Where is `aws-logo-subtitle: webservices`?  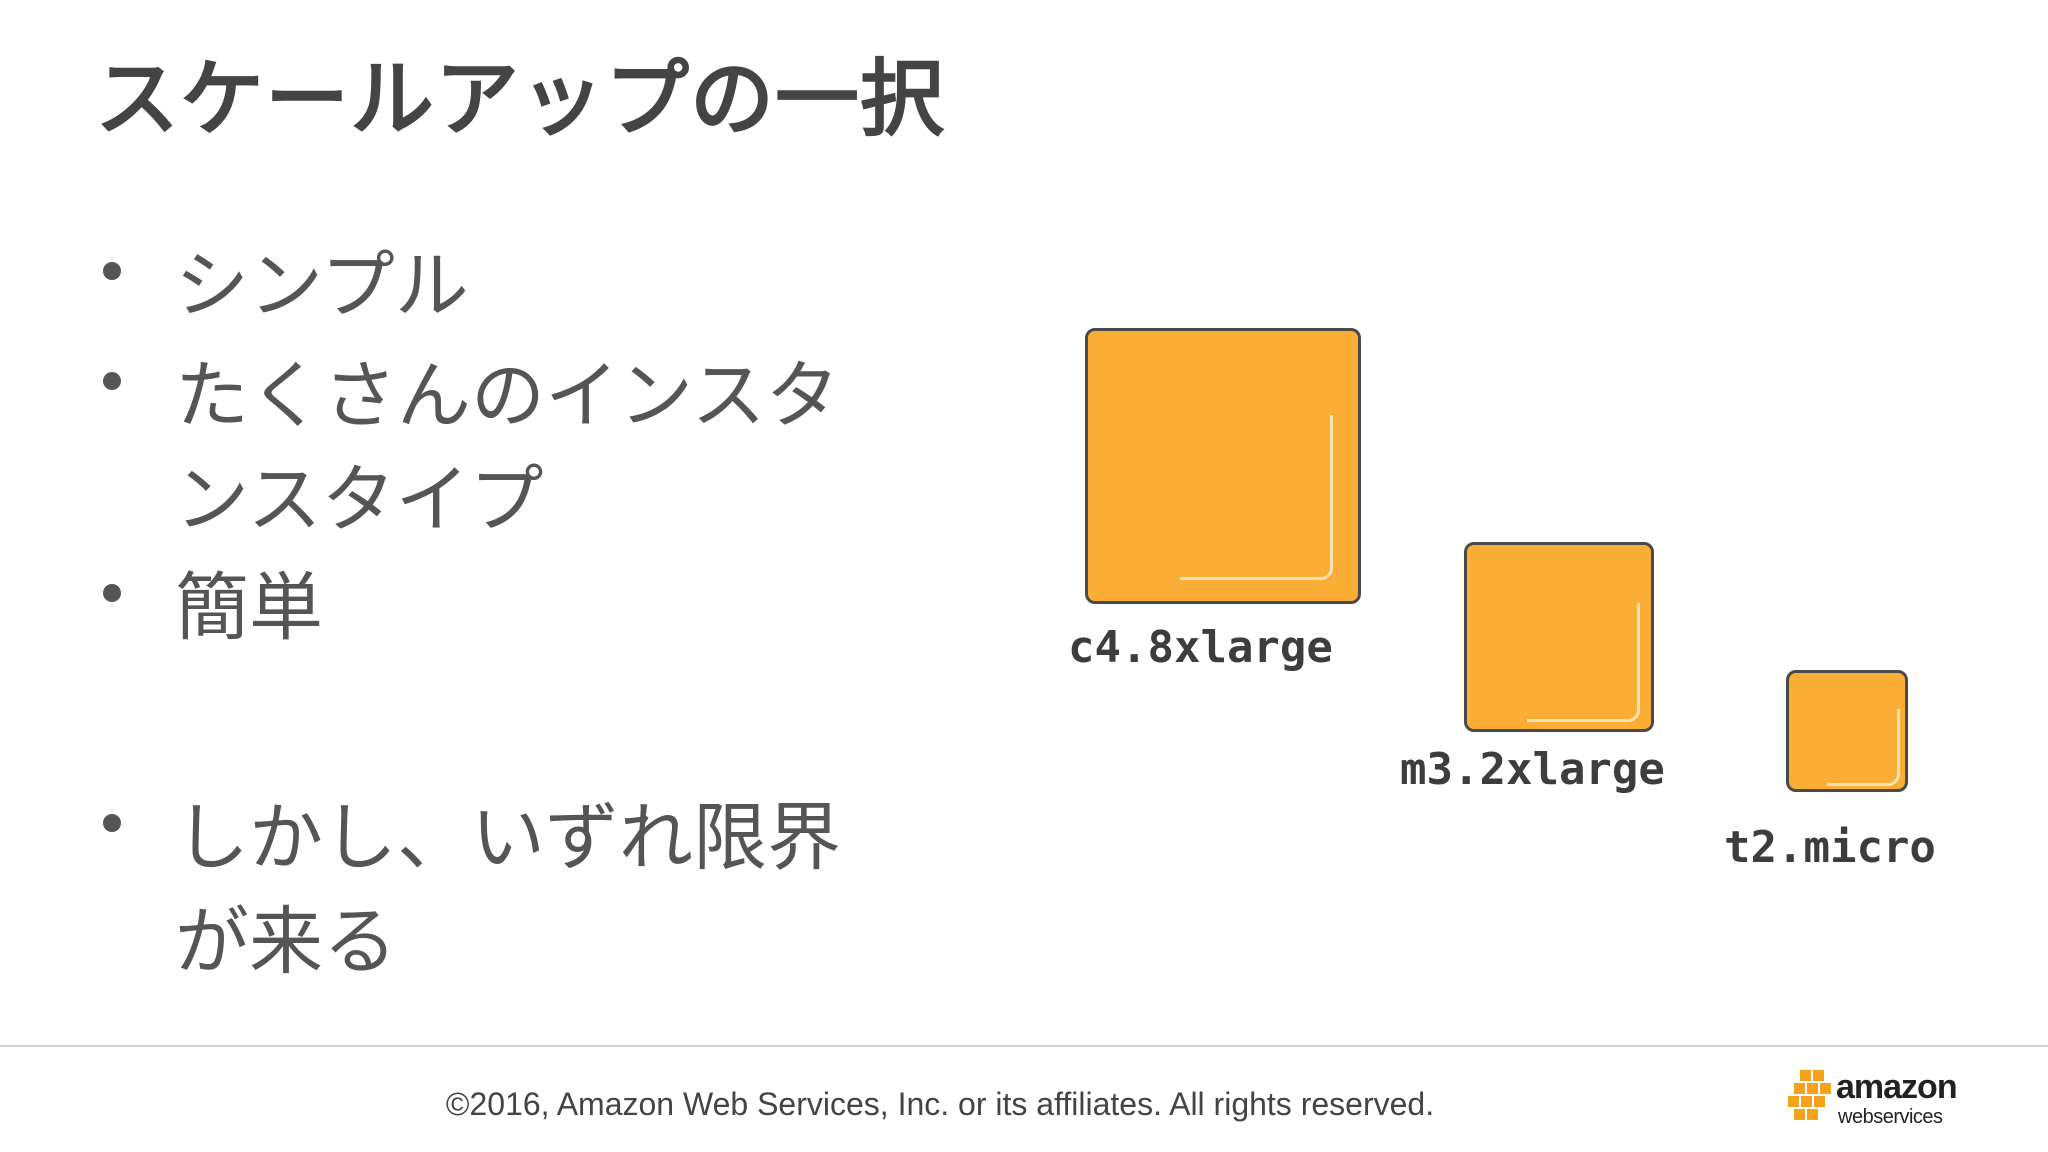
aws-logo-subtitle: webservices is located at coordinates (1890, 1117).